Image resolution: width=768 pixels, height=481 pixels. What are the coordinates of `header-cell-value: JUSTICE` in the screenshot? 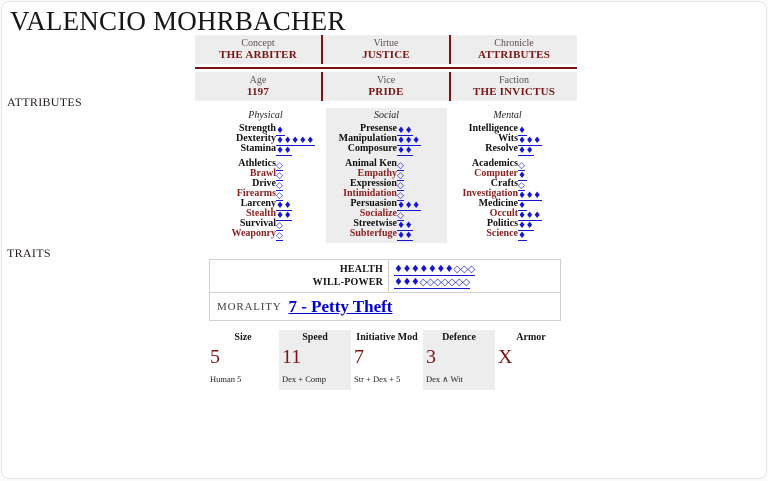 It's located at (386, 55).